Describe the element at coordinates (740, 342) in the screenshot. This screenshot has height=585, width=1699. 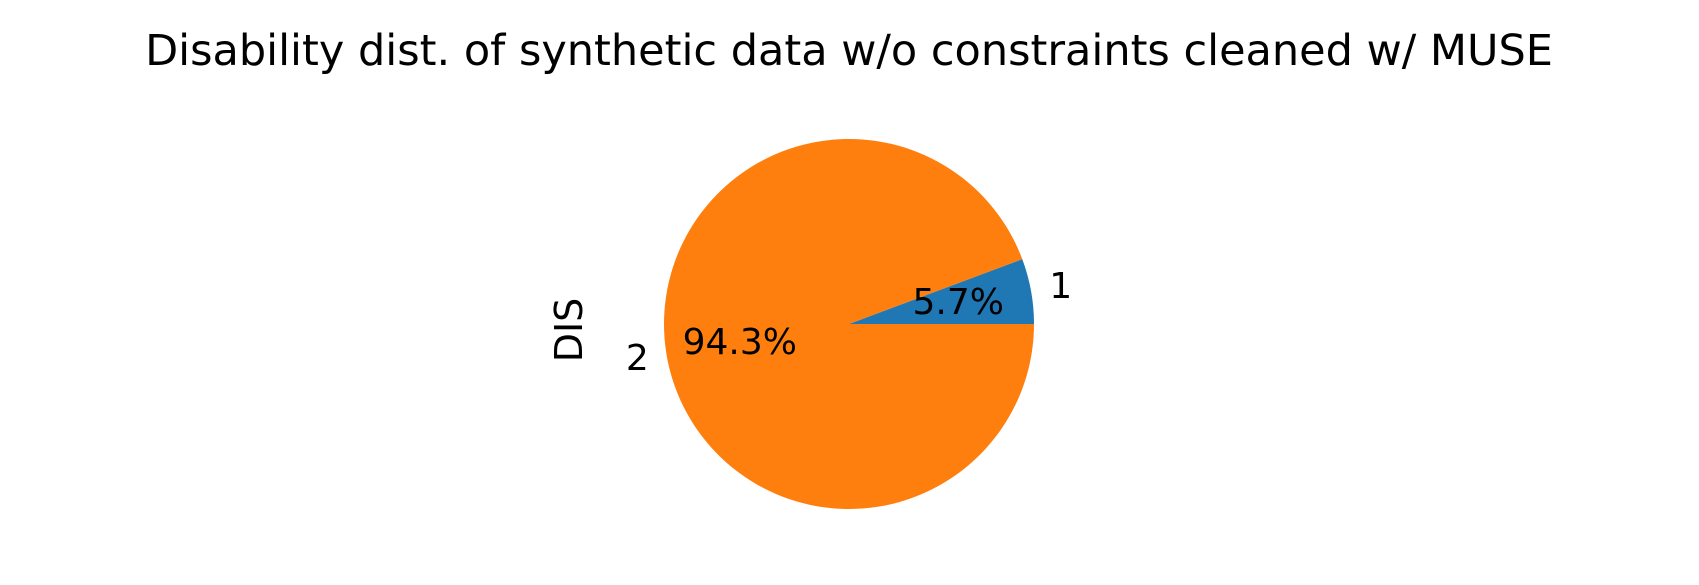
I see `slice-percent-2: 94.3%` at that location.